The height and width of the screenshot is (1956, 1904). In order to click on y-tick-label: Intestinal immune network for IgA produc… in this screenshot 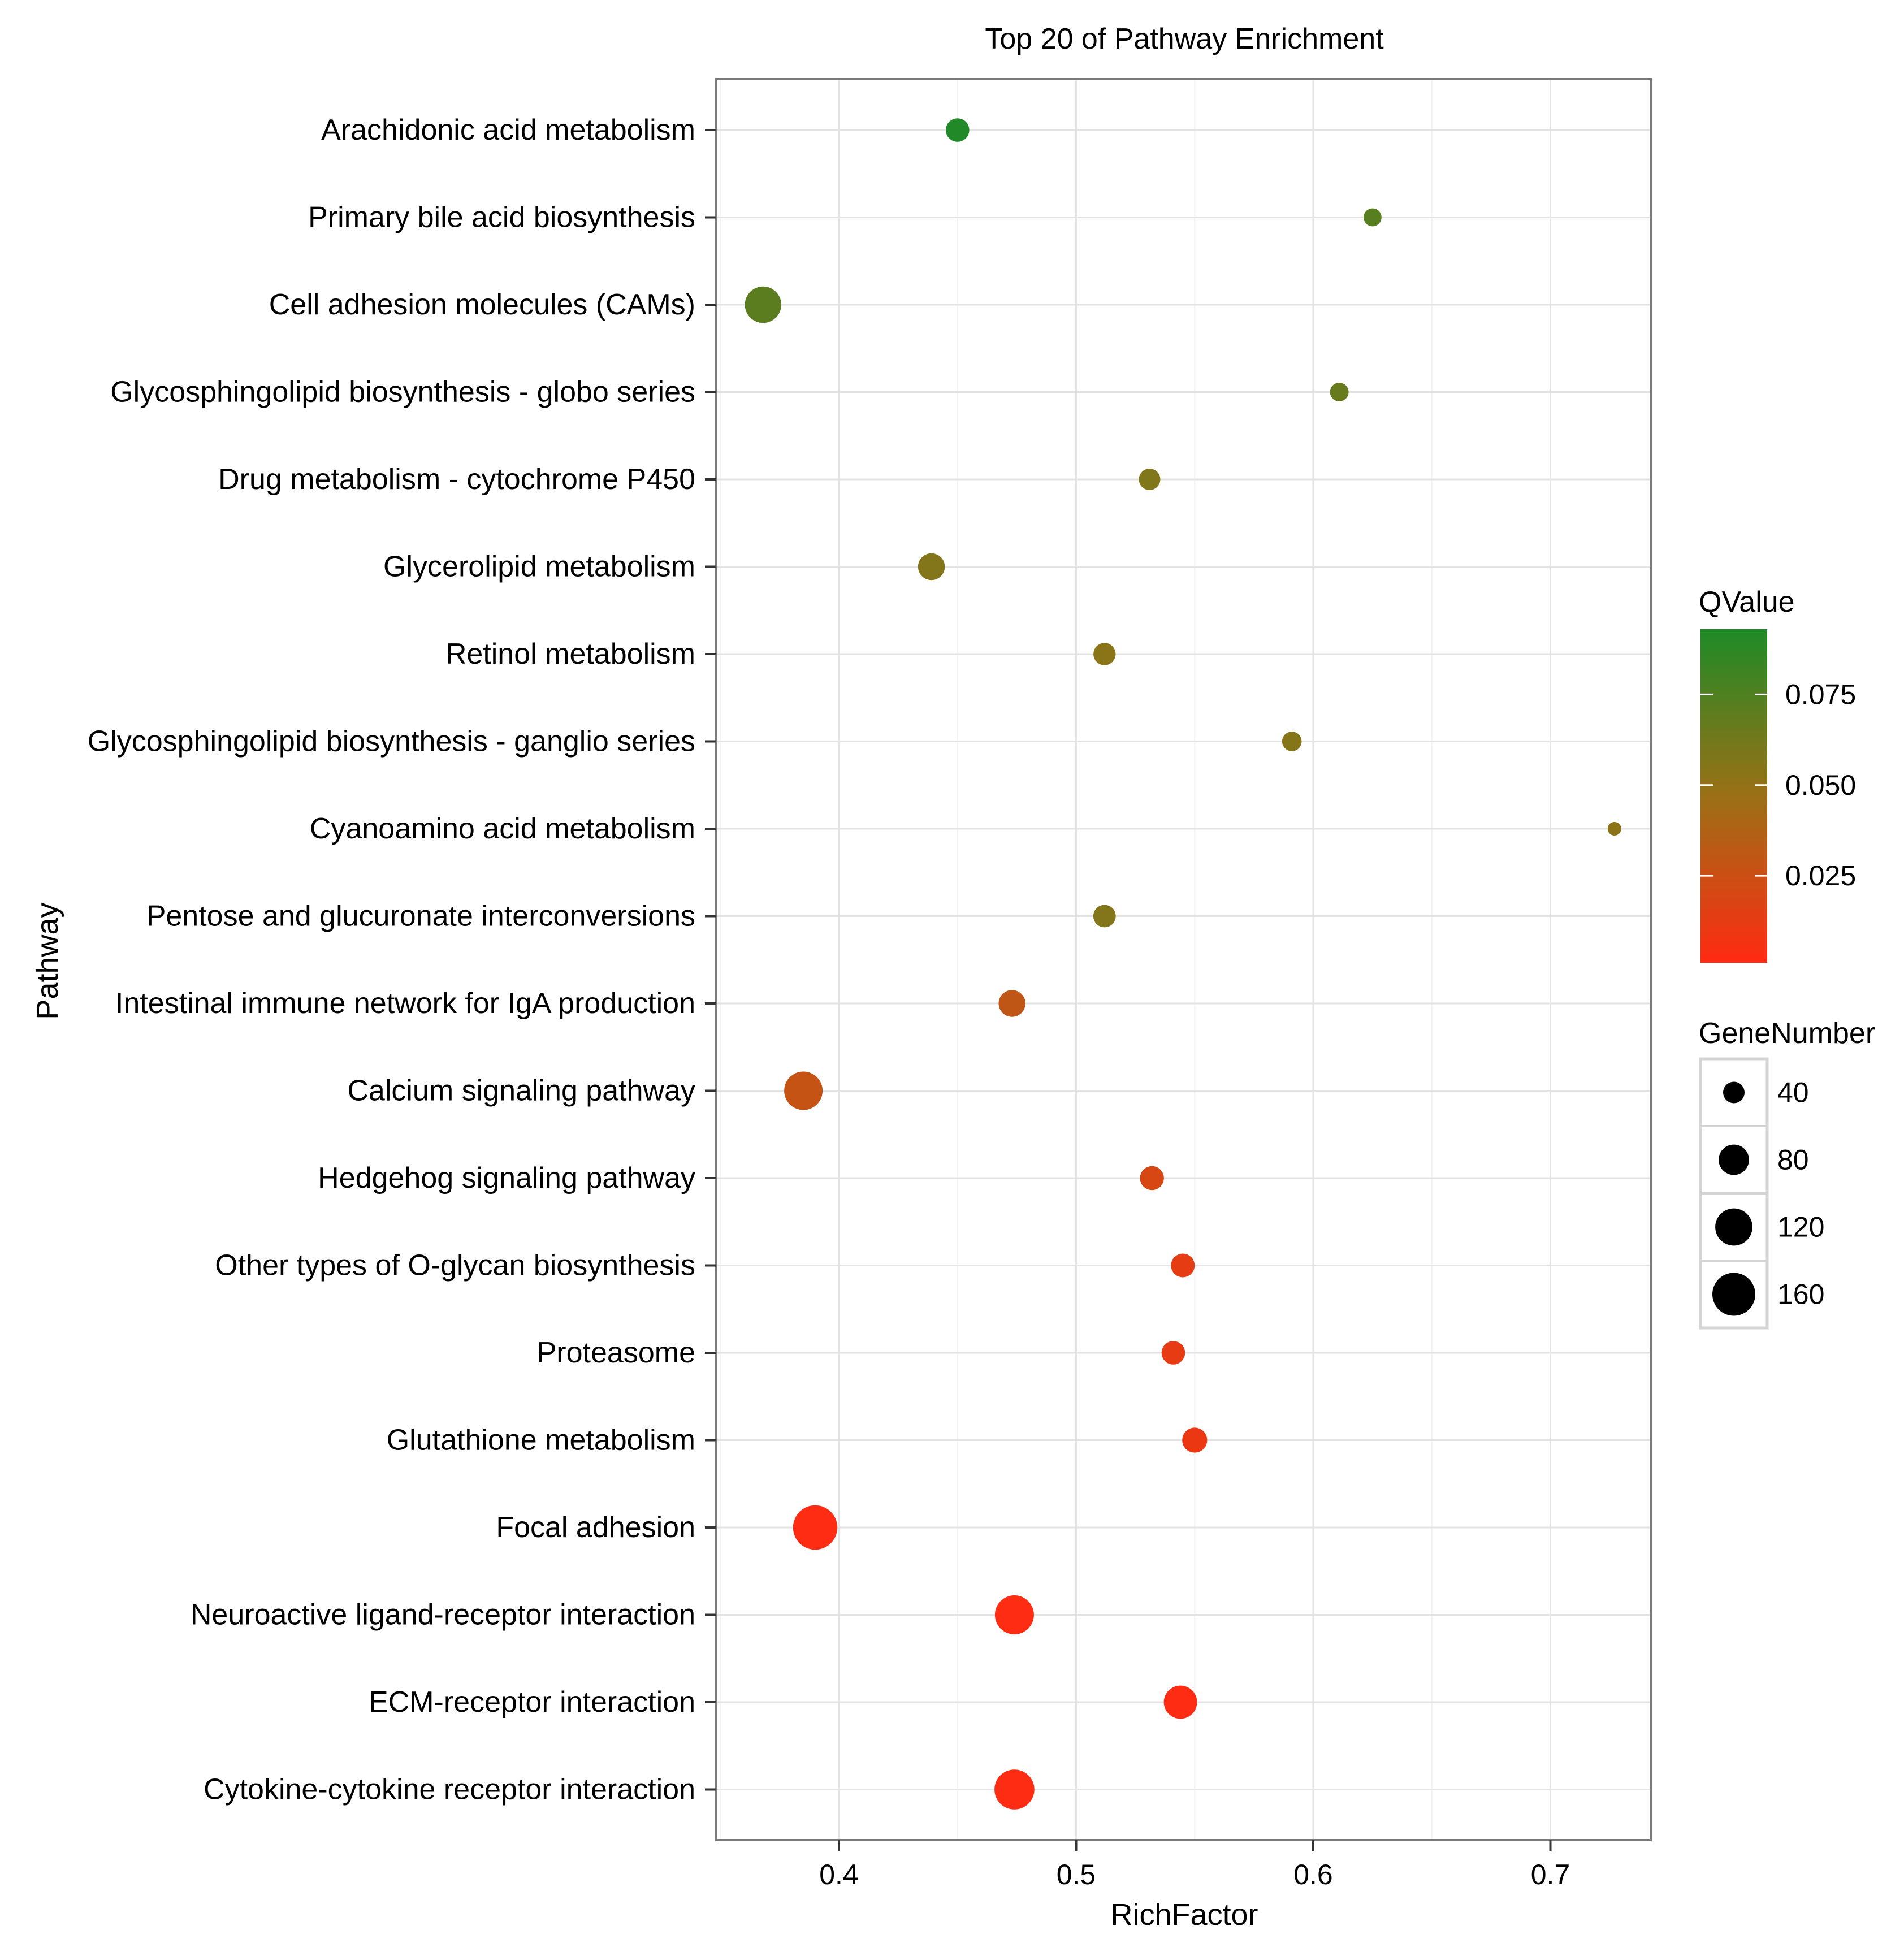, I will do `click(405, 1003)`.